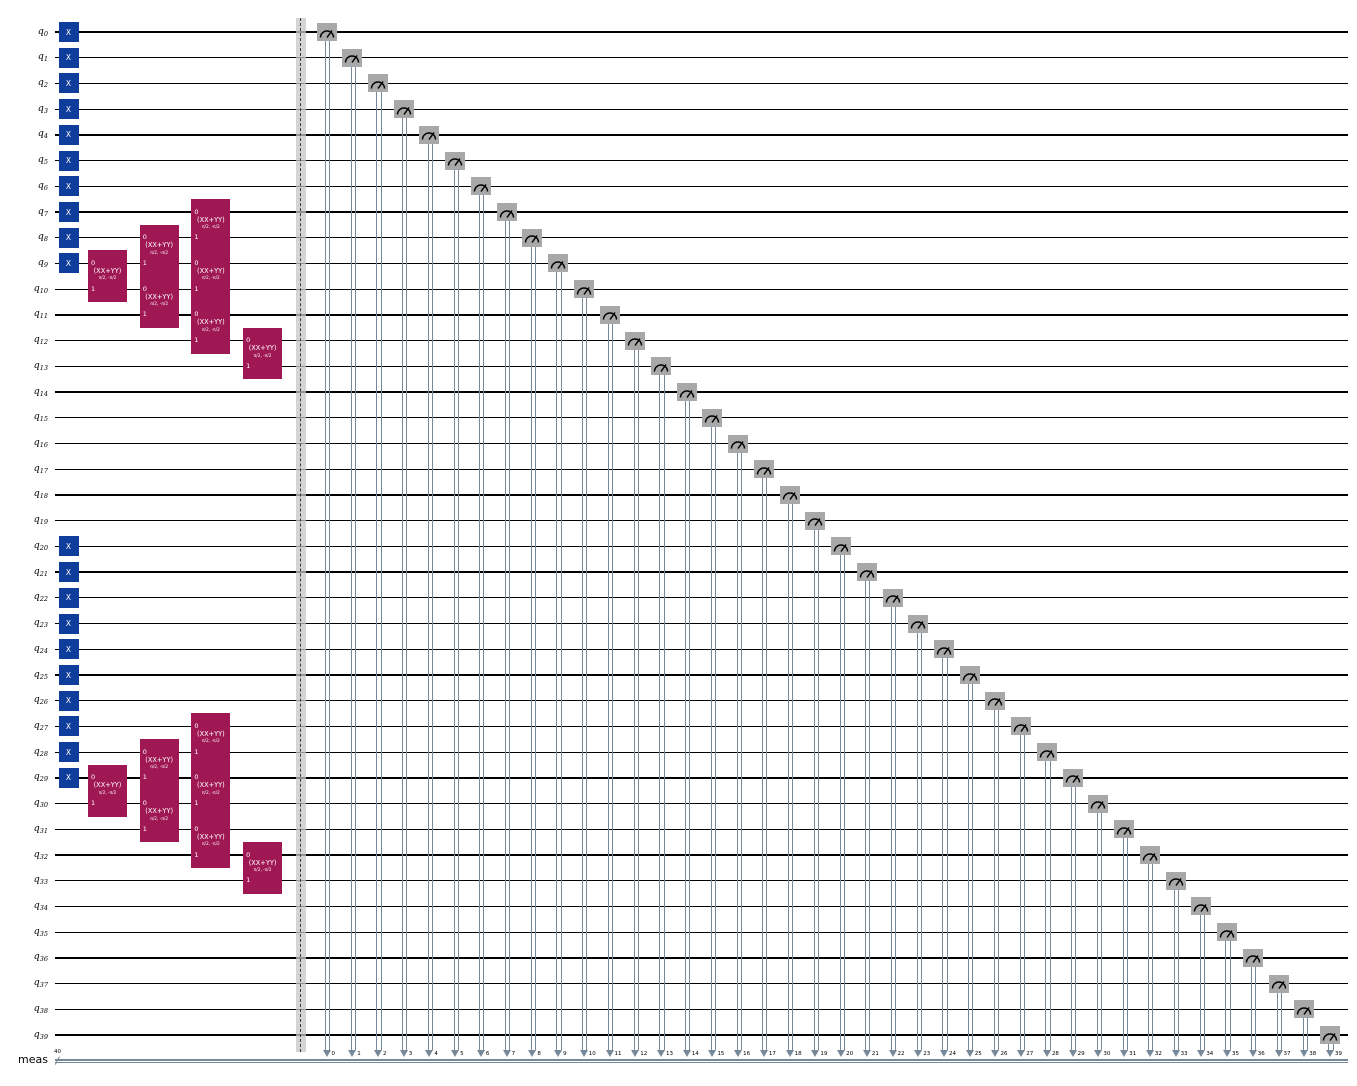 The image size is (1357, 1086). Describe the element at coordinates (1004, 1053) in the screenshot. I see `classical-bit-label: 26` at that location.